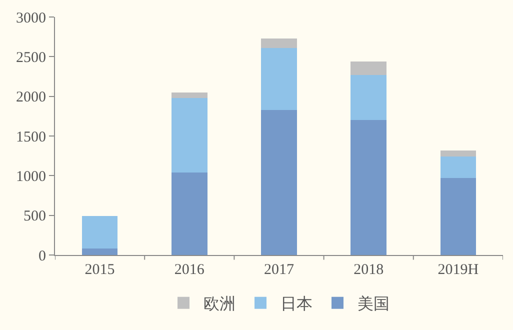 This screenshot has width=513, height=330. I want to click on legend-label: 欧洲, so click(220, 304).